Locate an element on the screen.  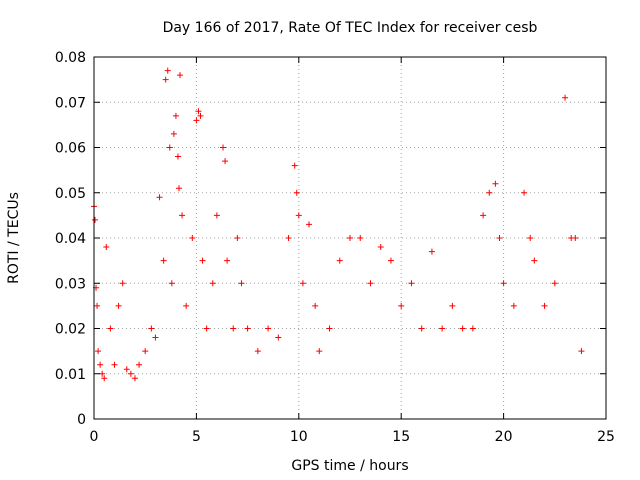
y-tick-label: 0.01 is located at coordinates (70, 375).